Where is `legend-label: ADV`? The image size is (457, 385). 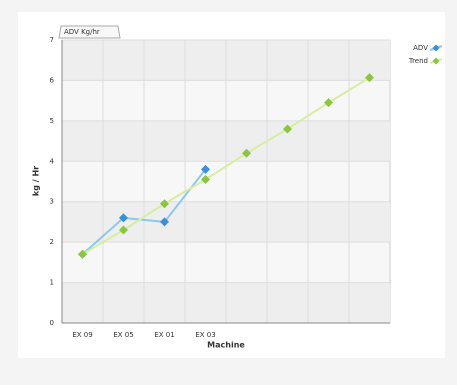
legend-label: ADV is located at coordinates (420, 48).